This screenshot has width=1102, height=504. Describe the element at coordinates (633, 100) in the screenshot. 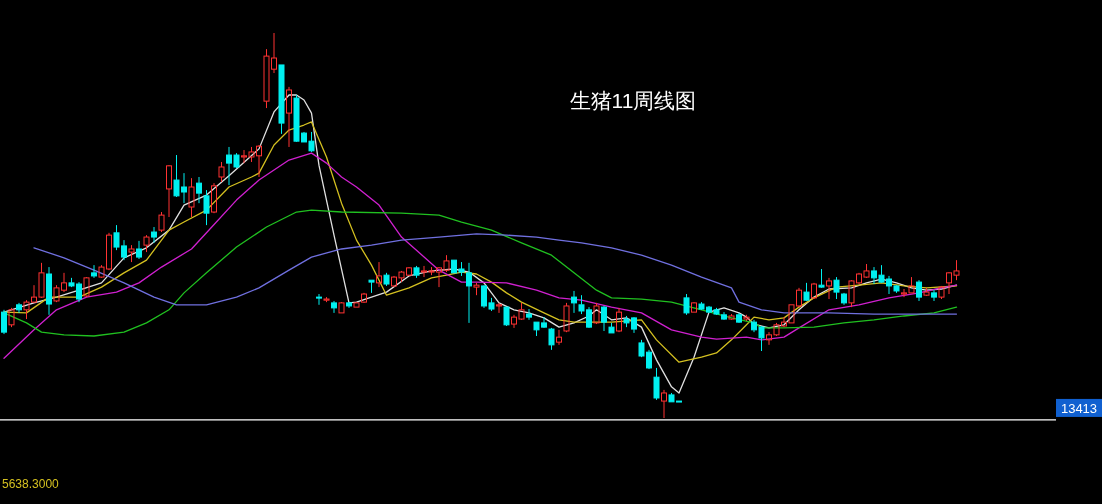

I see `text: 生猪11周线图` at that location.